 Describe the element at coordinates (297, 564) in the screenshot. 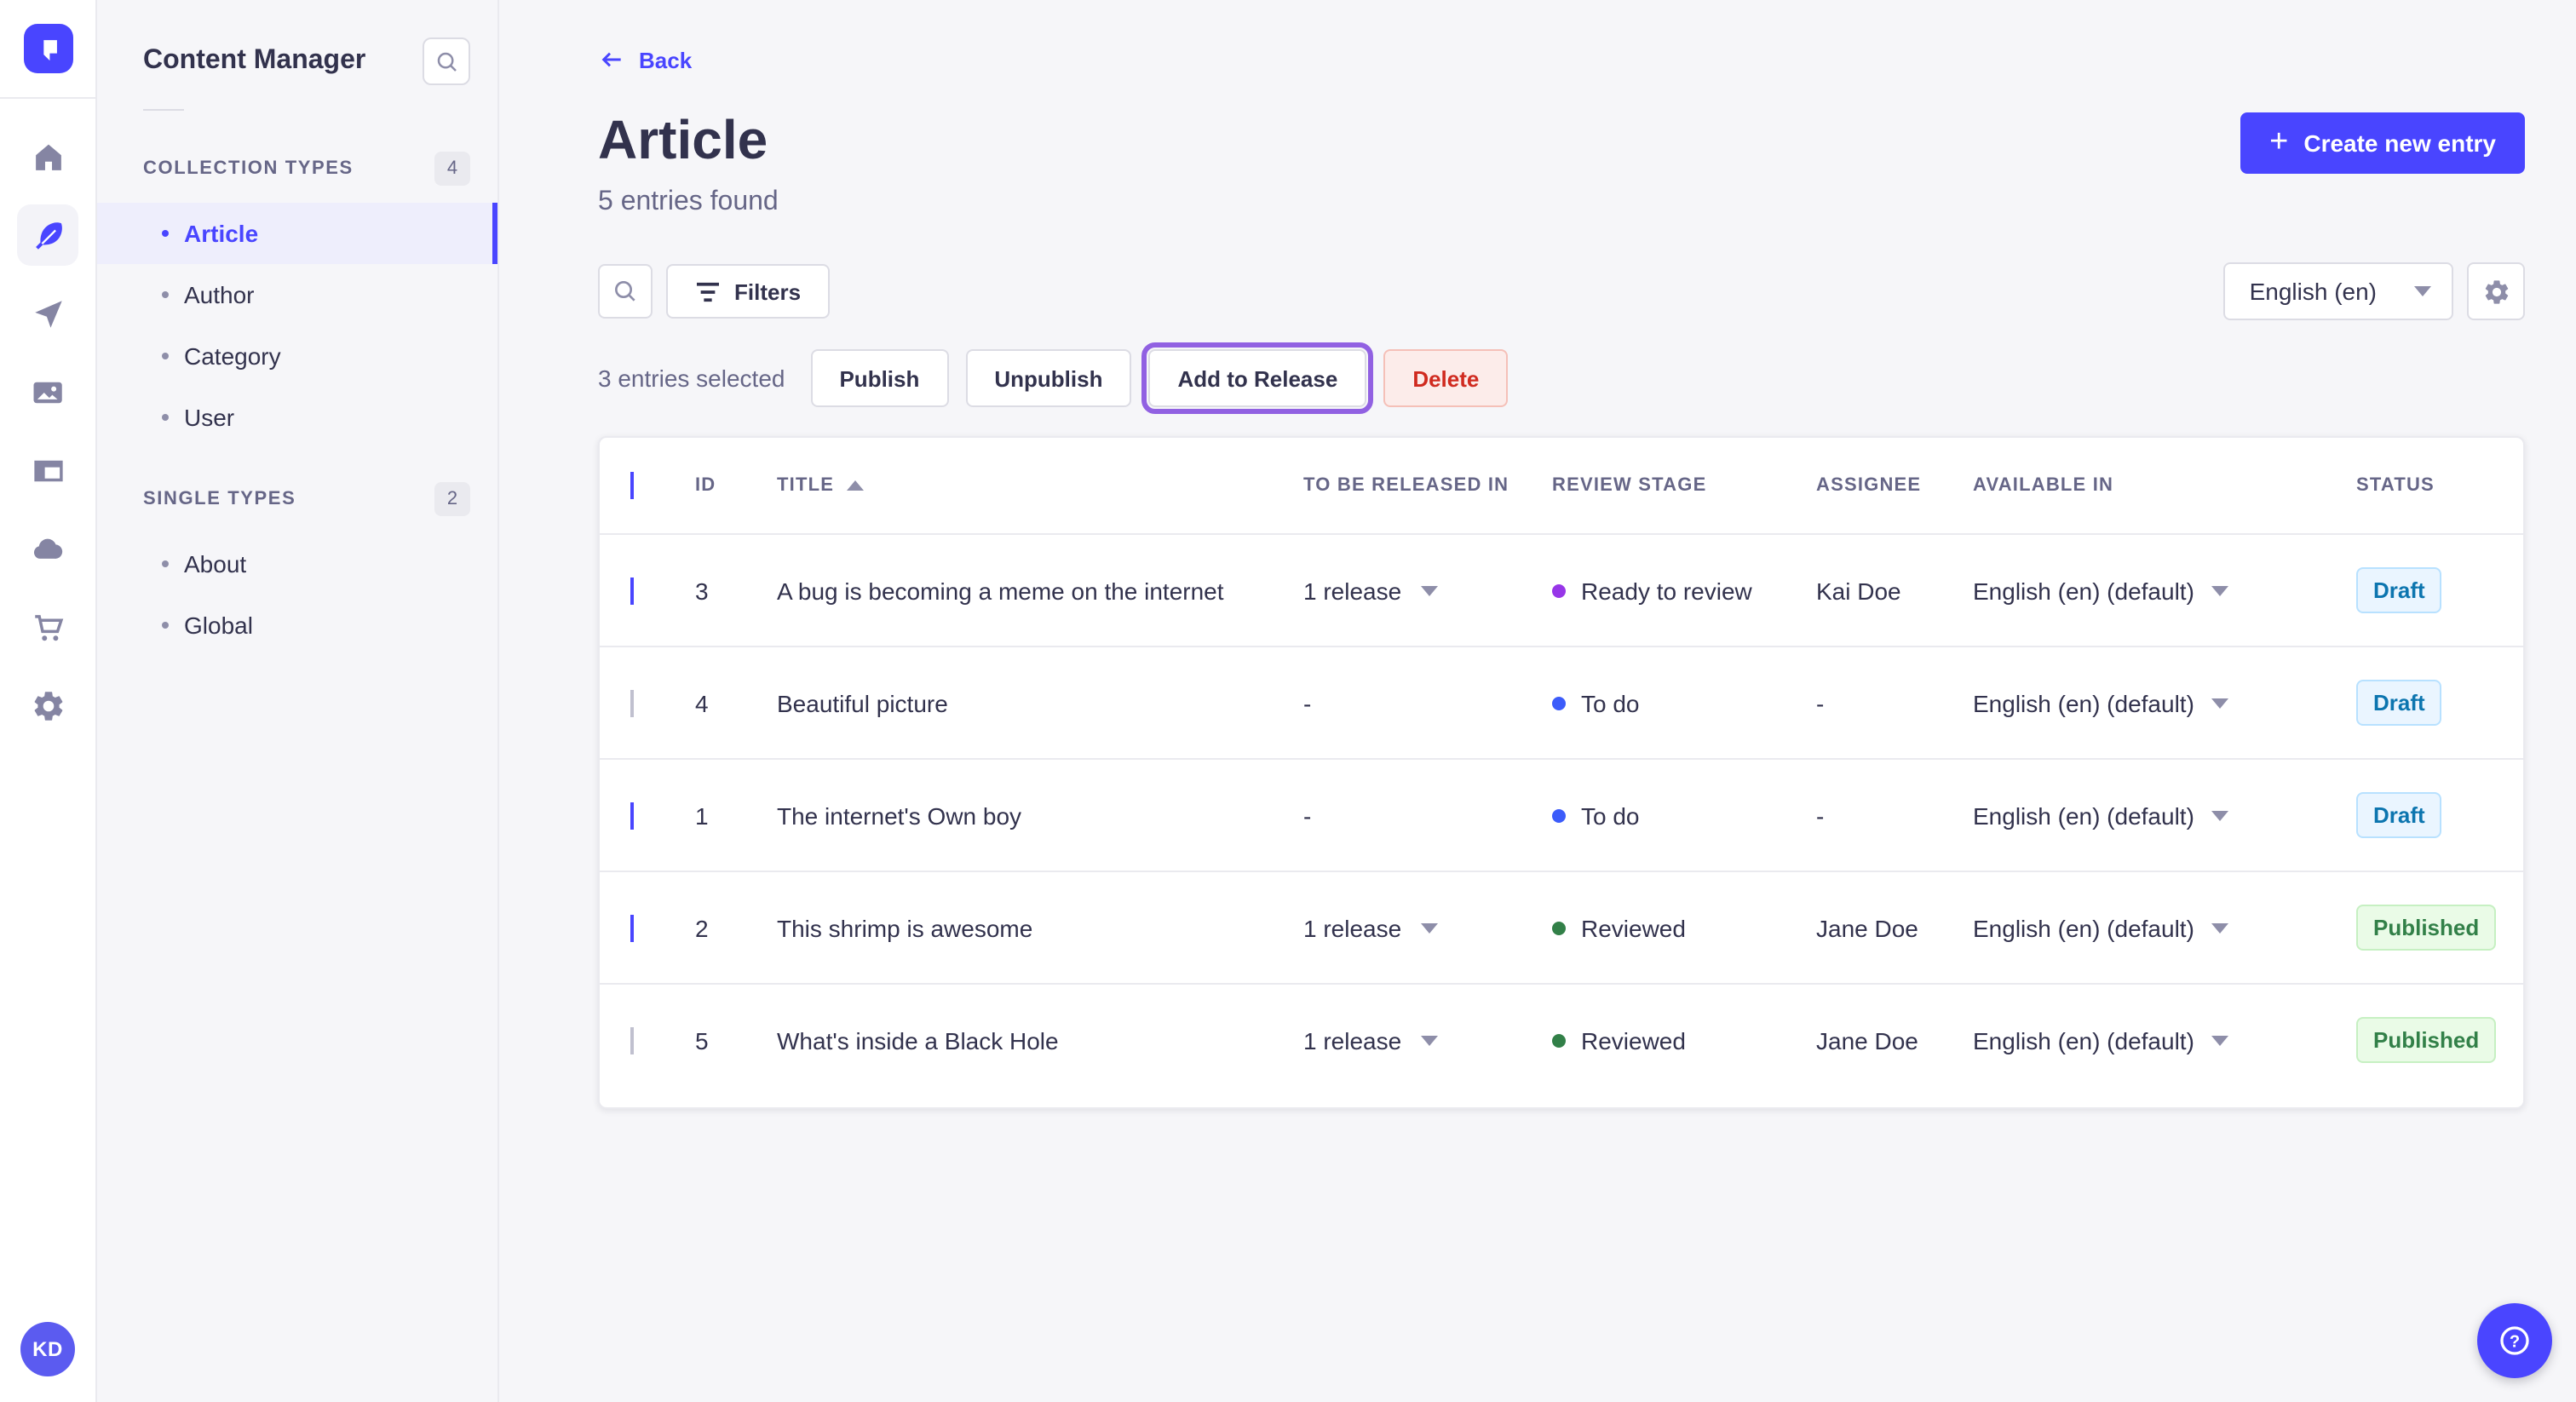

I see `sidebar-item-about: About` at that location.